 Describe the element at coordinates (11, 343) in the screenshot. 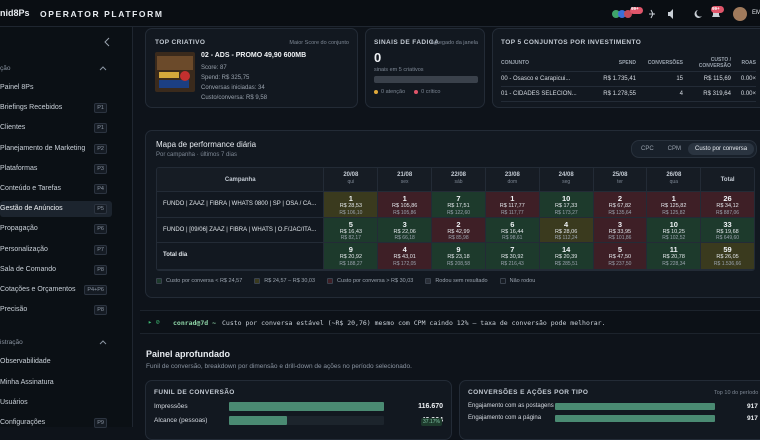

I see `nav-section-title: istração` at that location.